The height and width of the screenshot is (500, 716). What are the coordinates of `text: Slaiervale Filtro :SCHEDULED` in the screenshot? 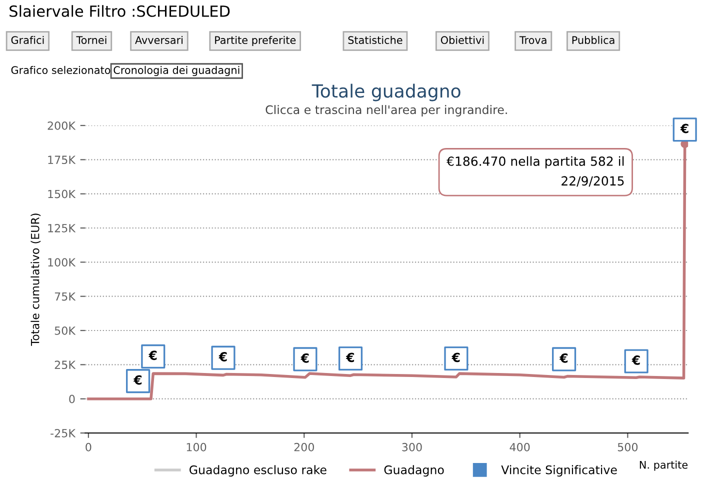 It's located at (120, 11).